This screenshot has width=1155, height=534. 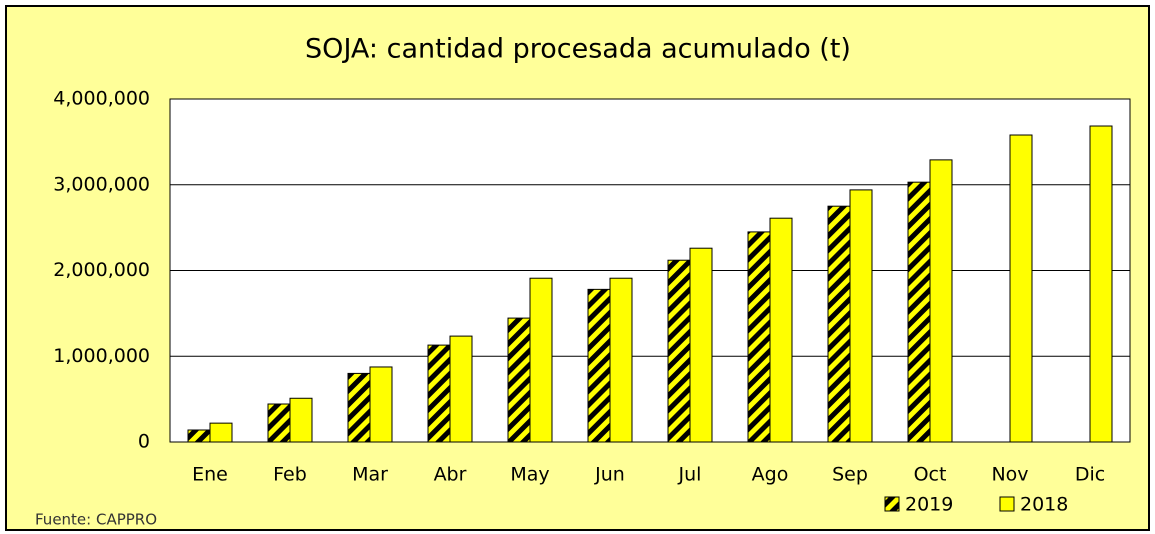 What do you see at coordinates (210, 475) in the screenshot?
I see `x-tick-label: Ene` at bounding box center [210, 475].